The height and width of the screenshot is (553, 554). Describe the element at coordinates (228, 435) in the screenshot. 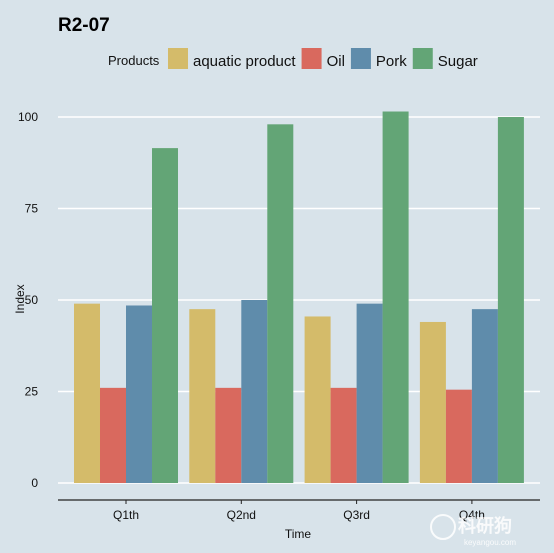

I see `bar-oil-q2nd` at that location.